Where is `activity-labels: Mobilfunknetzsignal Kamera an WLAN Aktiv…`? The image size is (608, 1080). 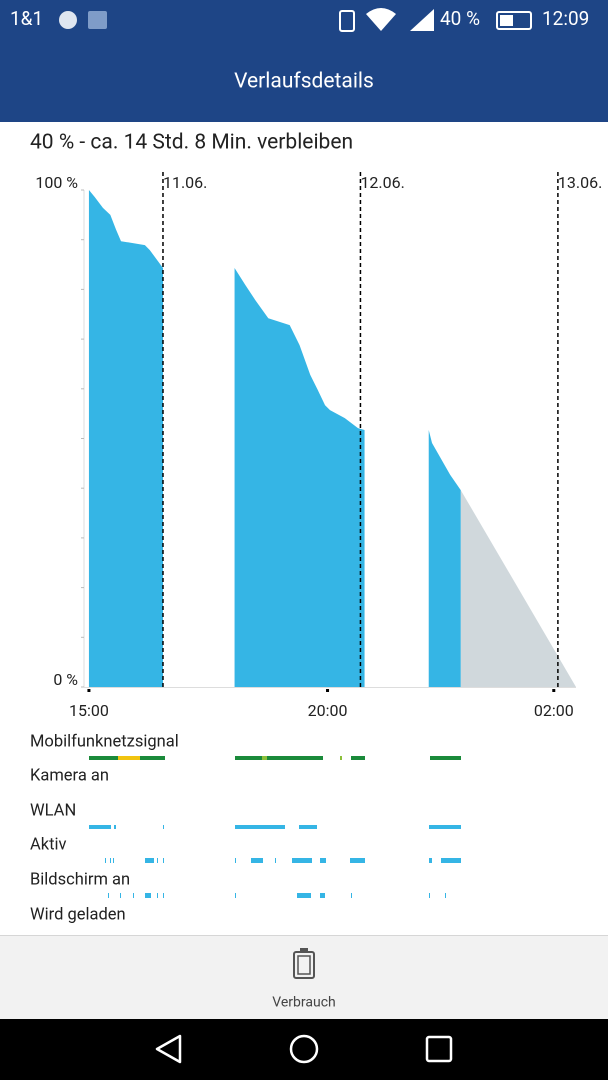 activity-labels: Mobilfunknetzsignal Kamera an WLAN Aktiv… is located at coordinates (104, 828).